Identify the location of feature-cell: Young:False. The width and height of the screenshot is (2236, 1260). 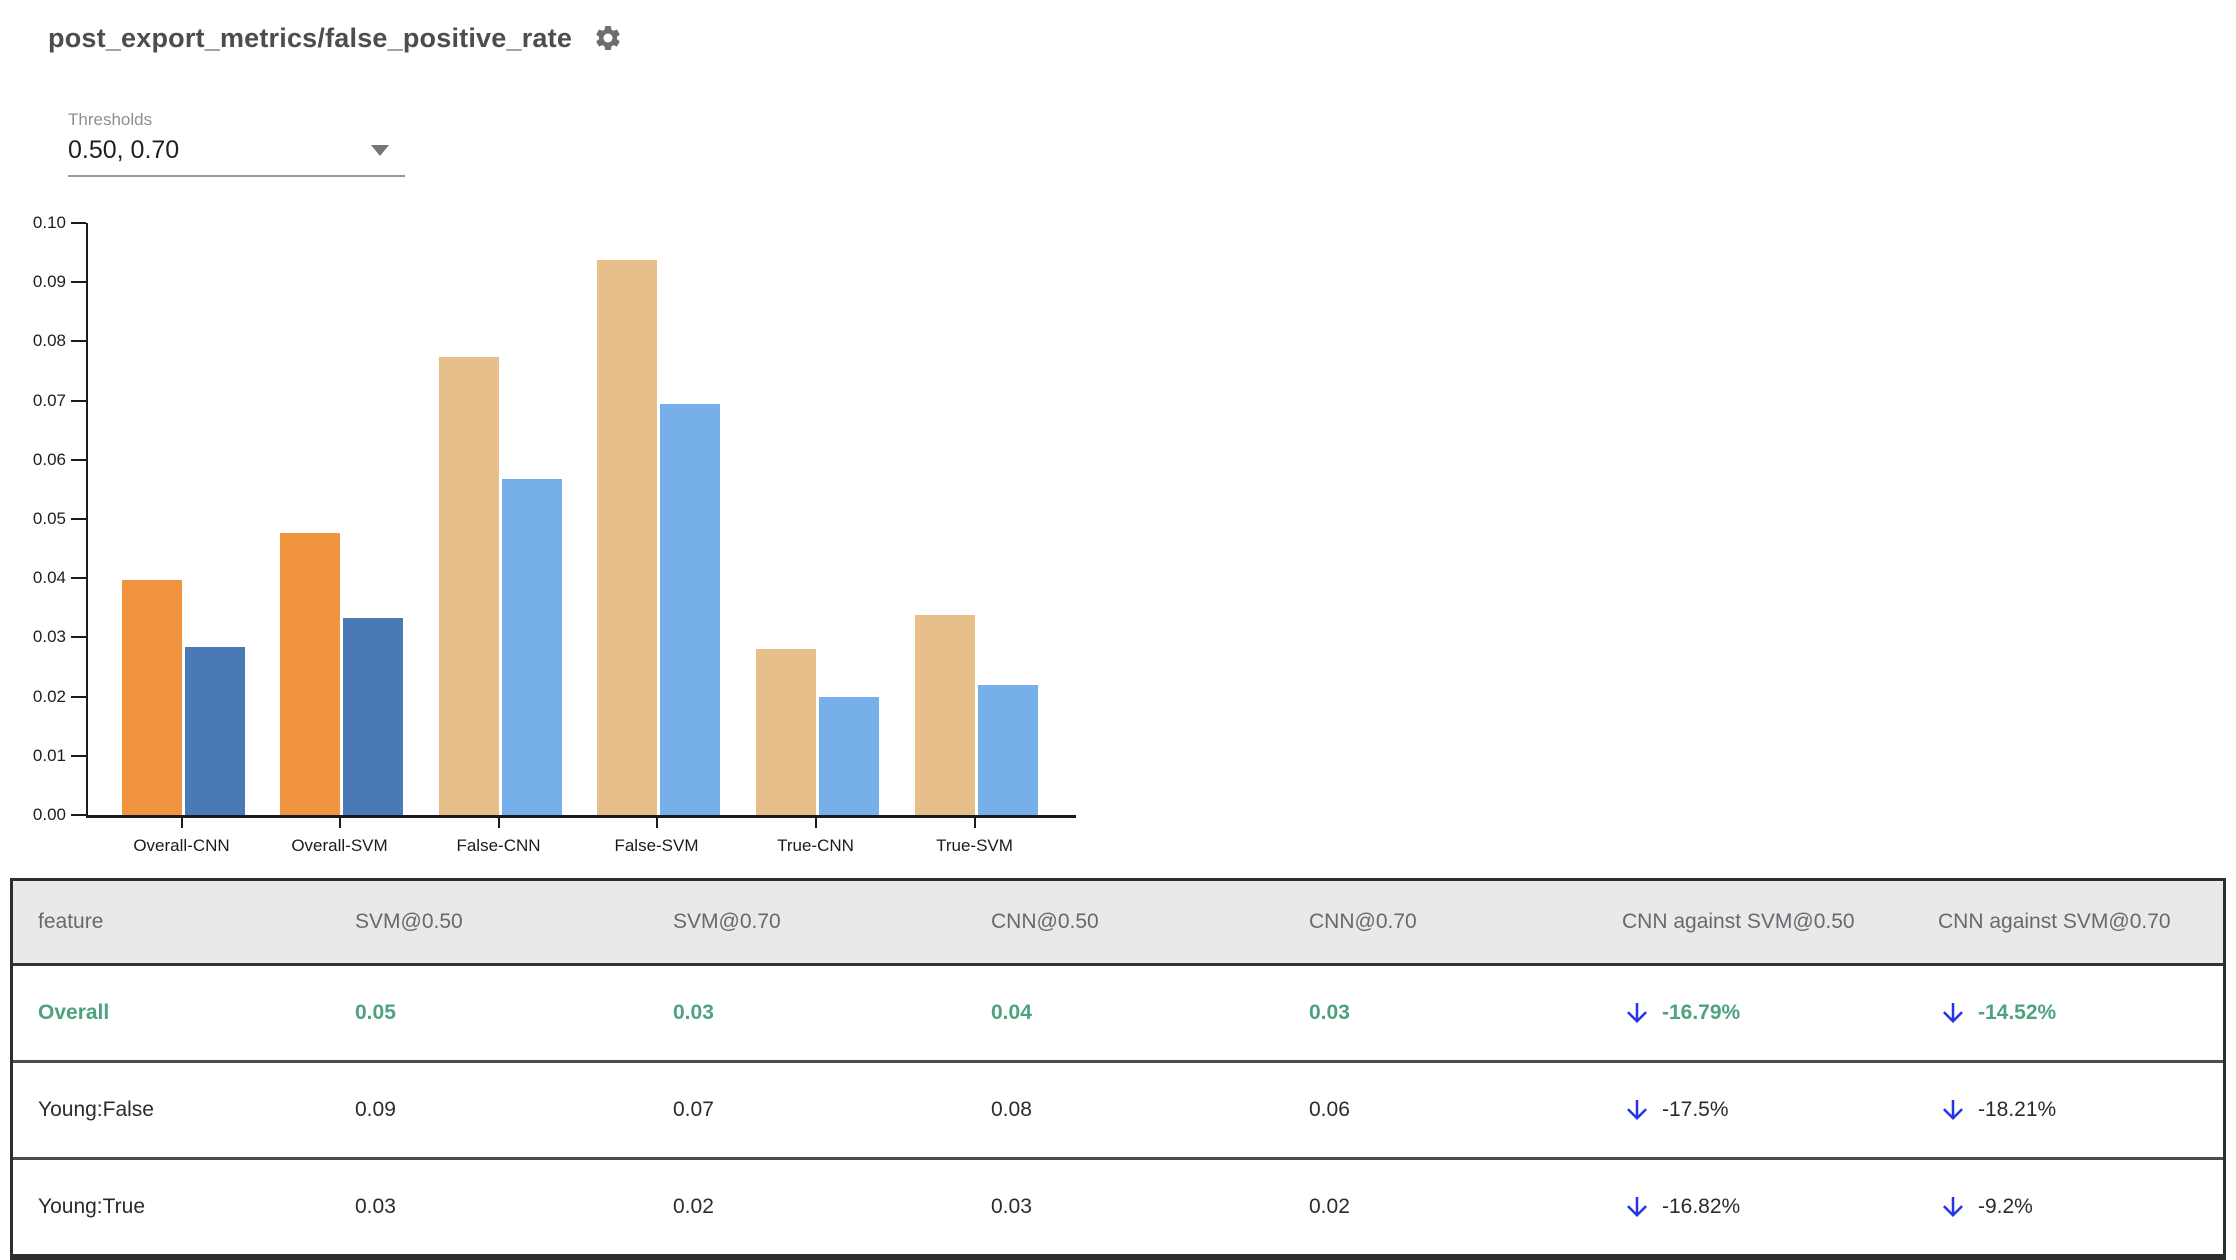
(96, 1109).